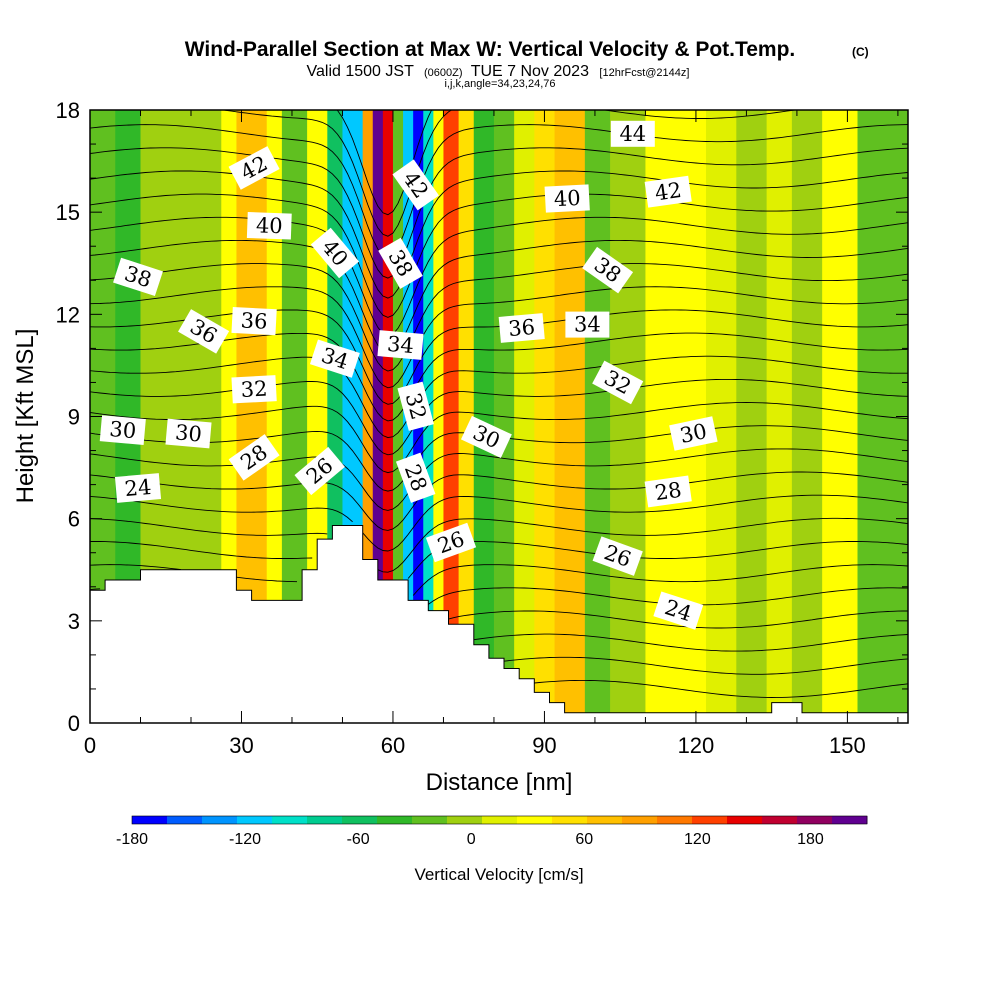 The image size is (1000, 1000). What do you see at coordinates (241, 745) in the screenshot?
I see `x-tick-label-1: 30` at bounding box center [241, 745].